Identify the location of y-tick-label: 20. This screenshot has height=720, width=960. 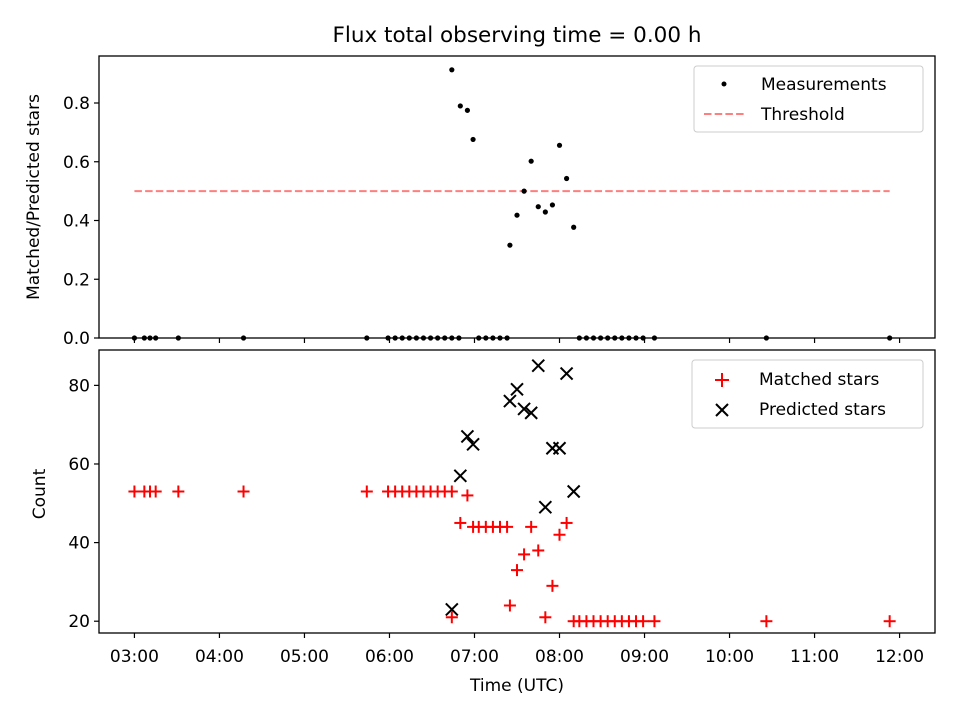
(79, 622).